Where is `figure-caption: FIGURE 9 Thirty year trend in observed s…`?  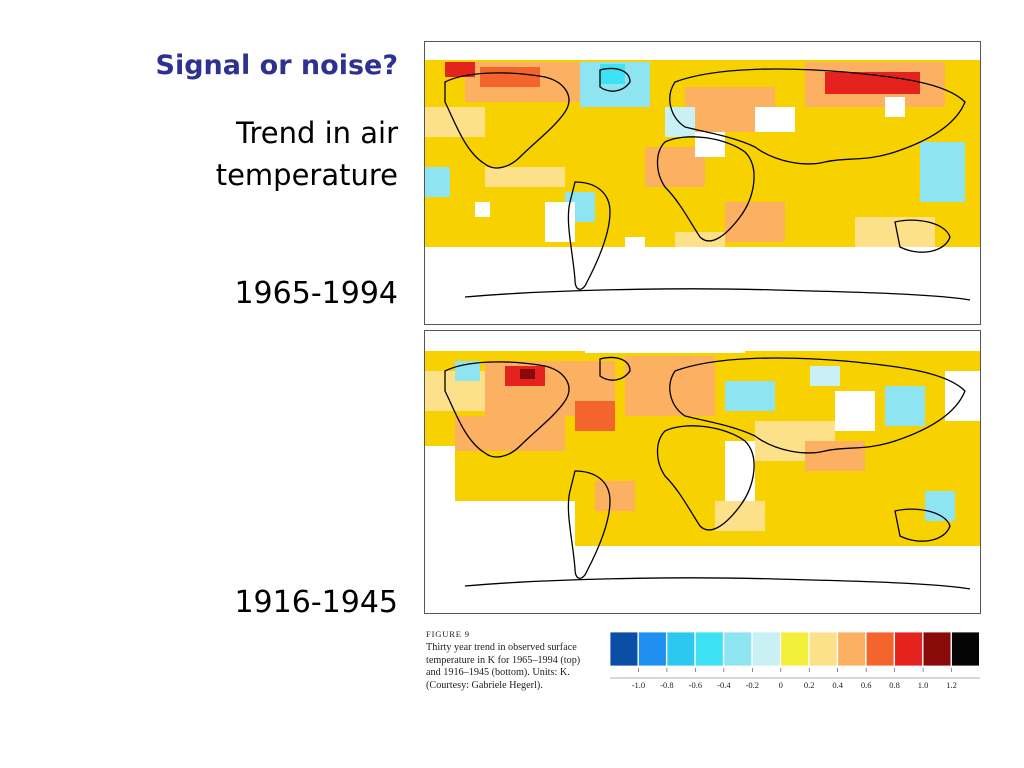
figure-caption: FIGURE 9 Thirty year trend in observed s… is located at coordinates (511, 660).